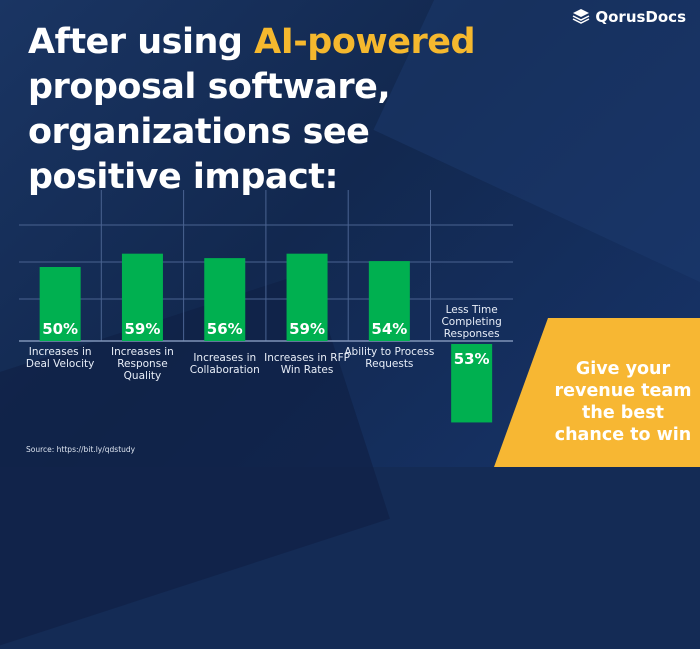  What do you see at coordinates (389, 329) in the screenshot?
I see `data-label: 54%` at bounding box center [389, 329].